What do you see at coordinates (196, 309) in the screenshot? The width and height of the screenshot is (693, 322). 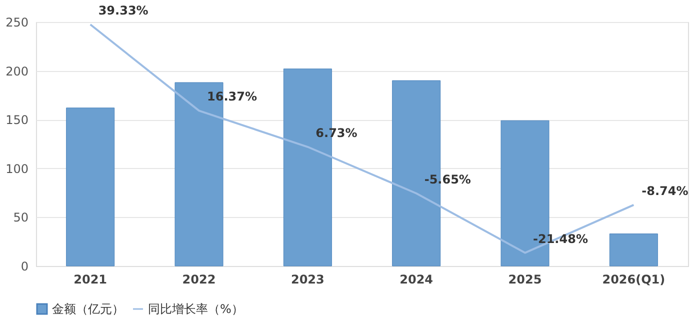 I see `legend-label: 同比增长率（%）` at bounding box center [196, 309].